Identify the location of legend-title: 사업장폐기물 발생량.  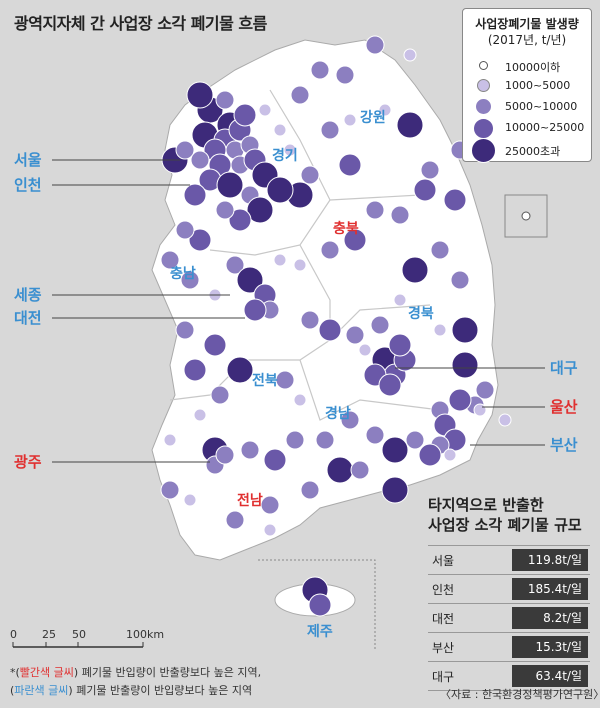
(527, 24).